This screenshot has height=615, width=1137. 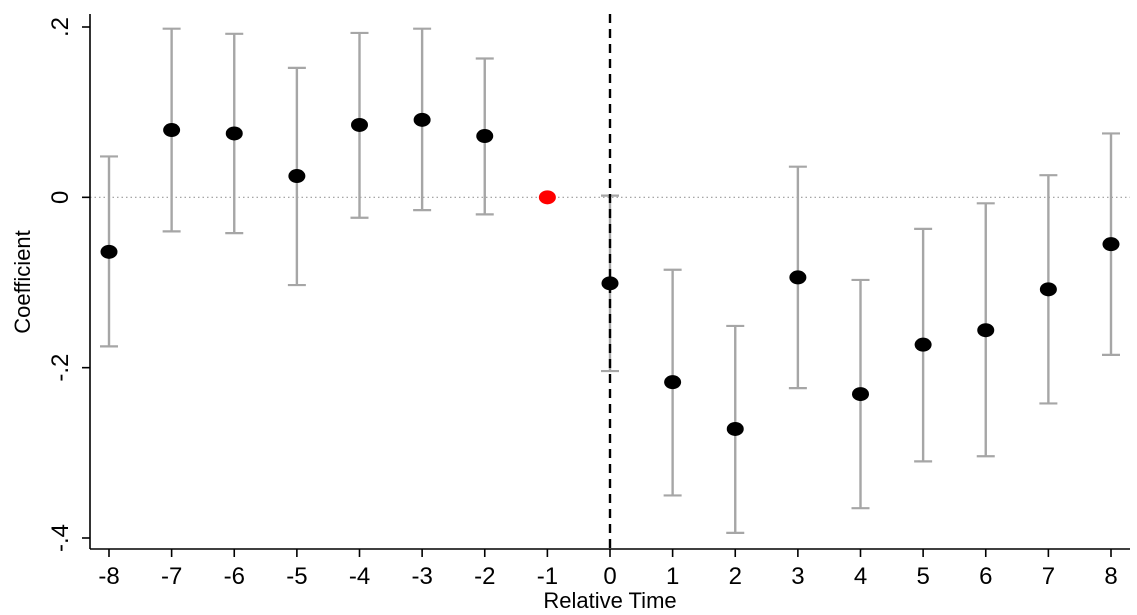 What do you see at coordinates (60, 368) in the screenshot?
I see `y-tick-label: -.2` at bounding box center [60, 368].